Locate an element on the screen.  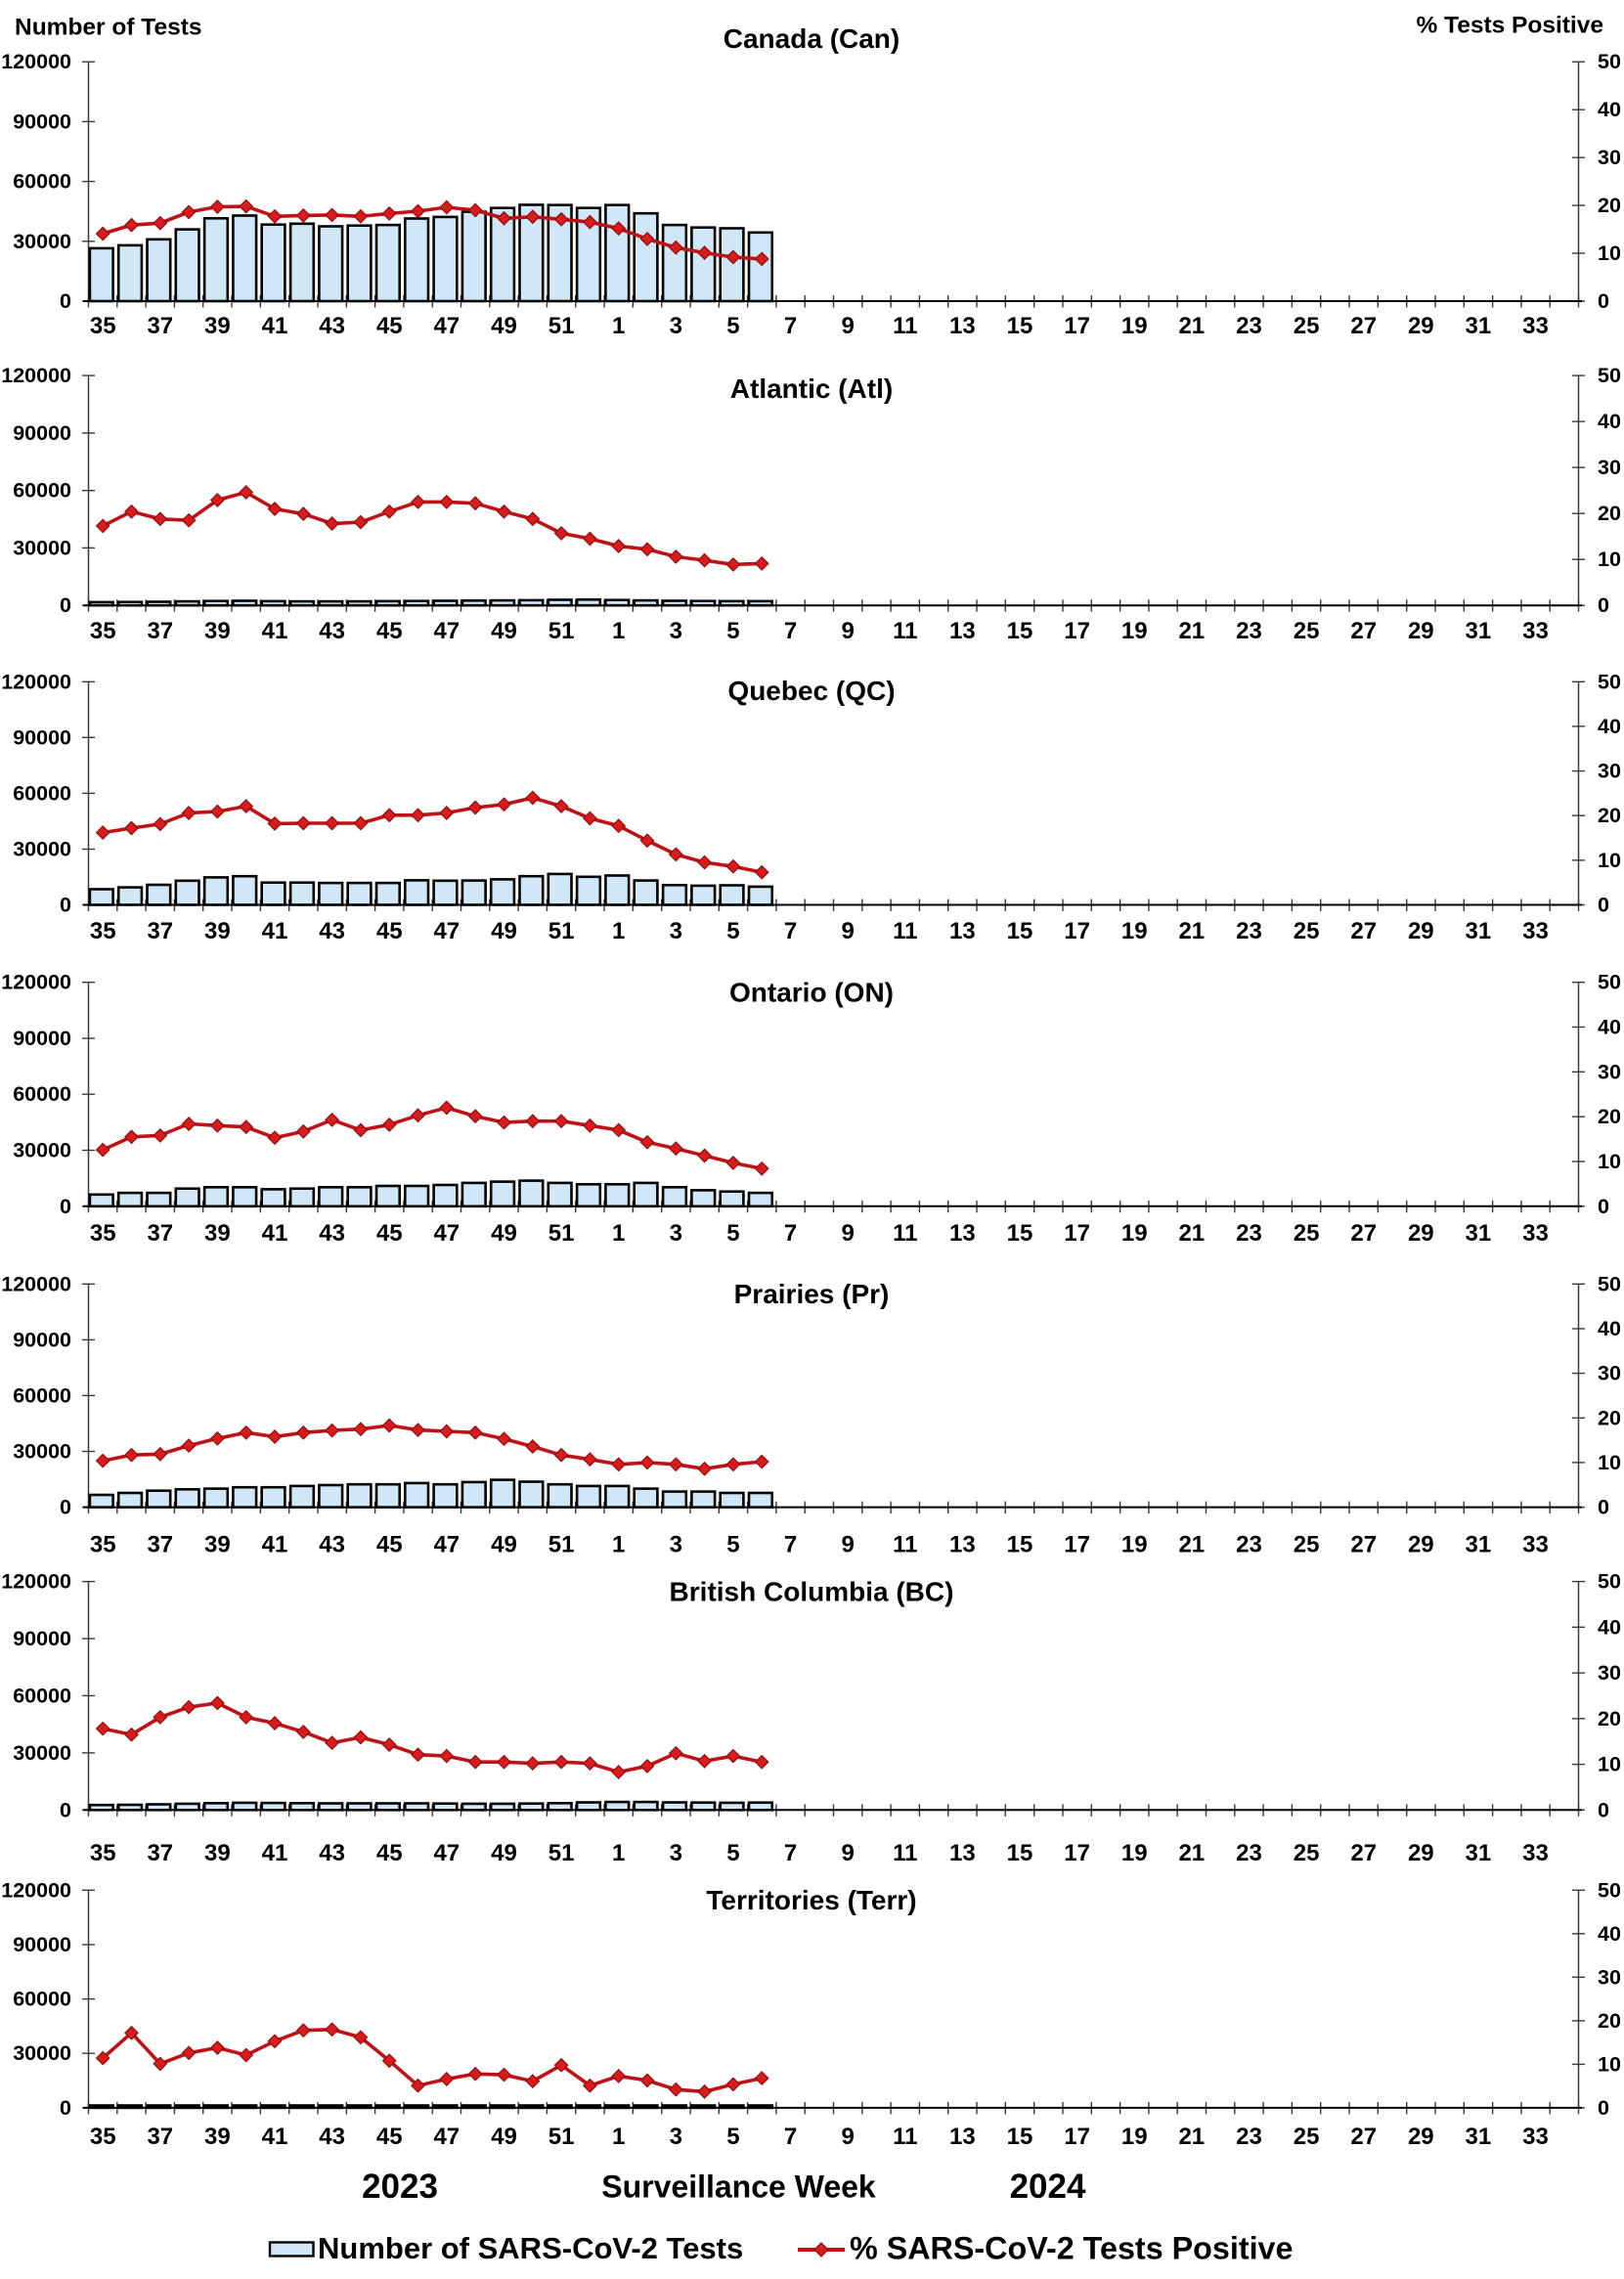
svg-text: Territories (Terr) is located at coordinates (811, 1900).